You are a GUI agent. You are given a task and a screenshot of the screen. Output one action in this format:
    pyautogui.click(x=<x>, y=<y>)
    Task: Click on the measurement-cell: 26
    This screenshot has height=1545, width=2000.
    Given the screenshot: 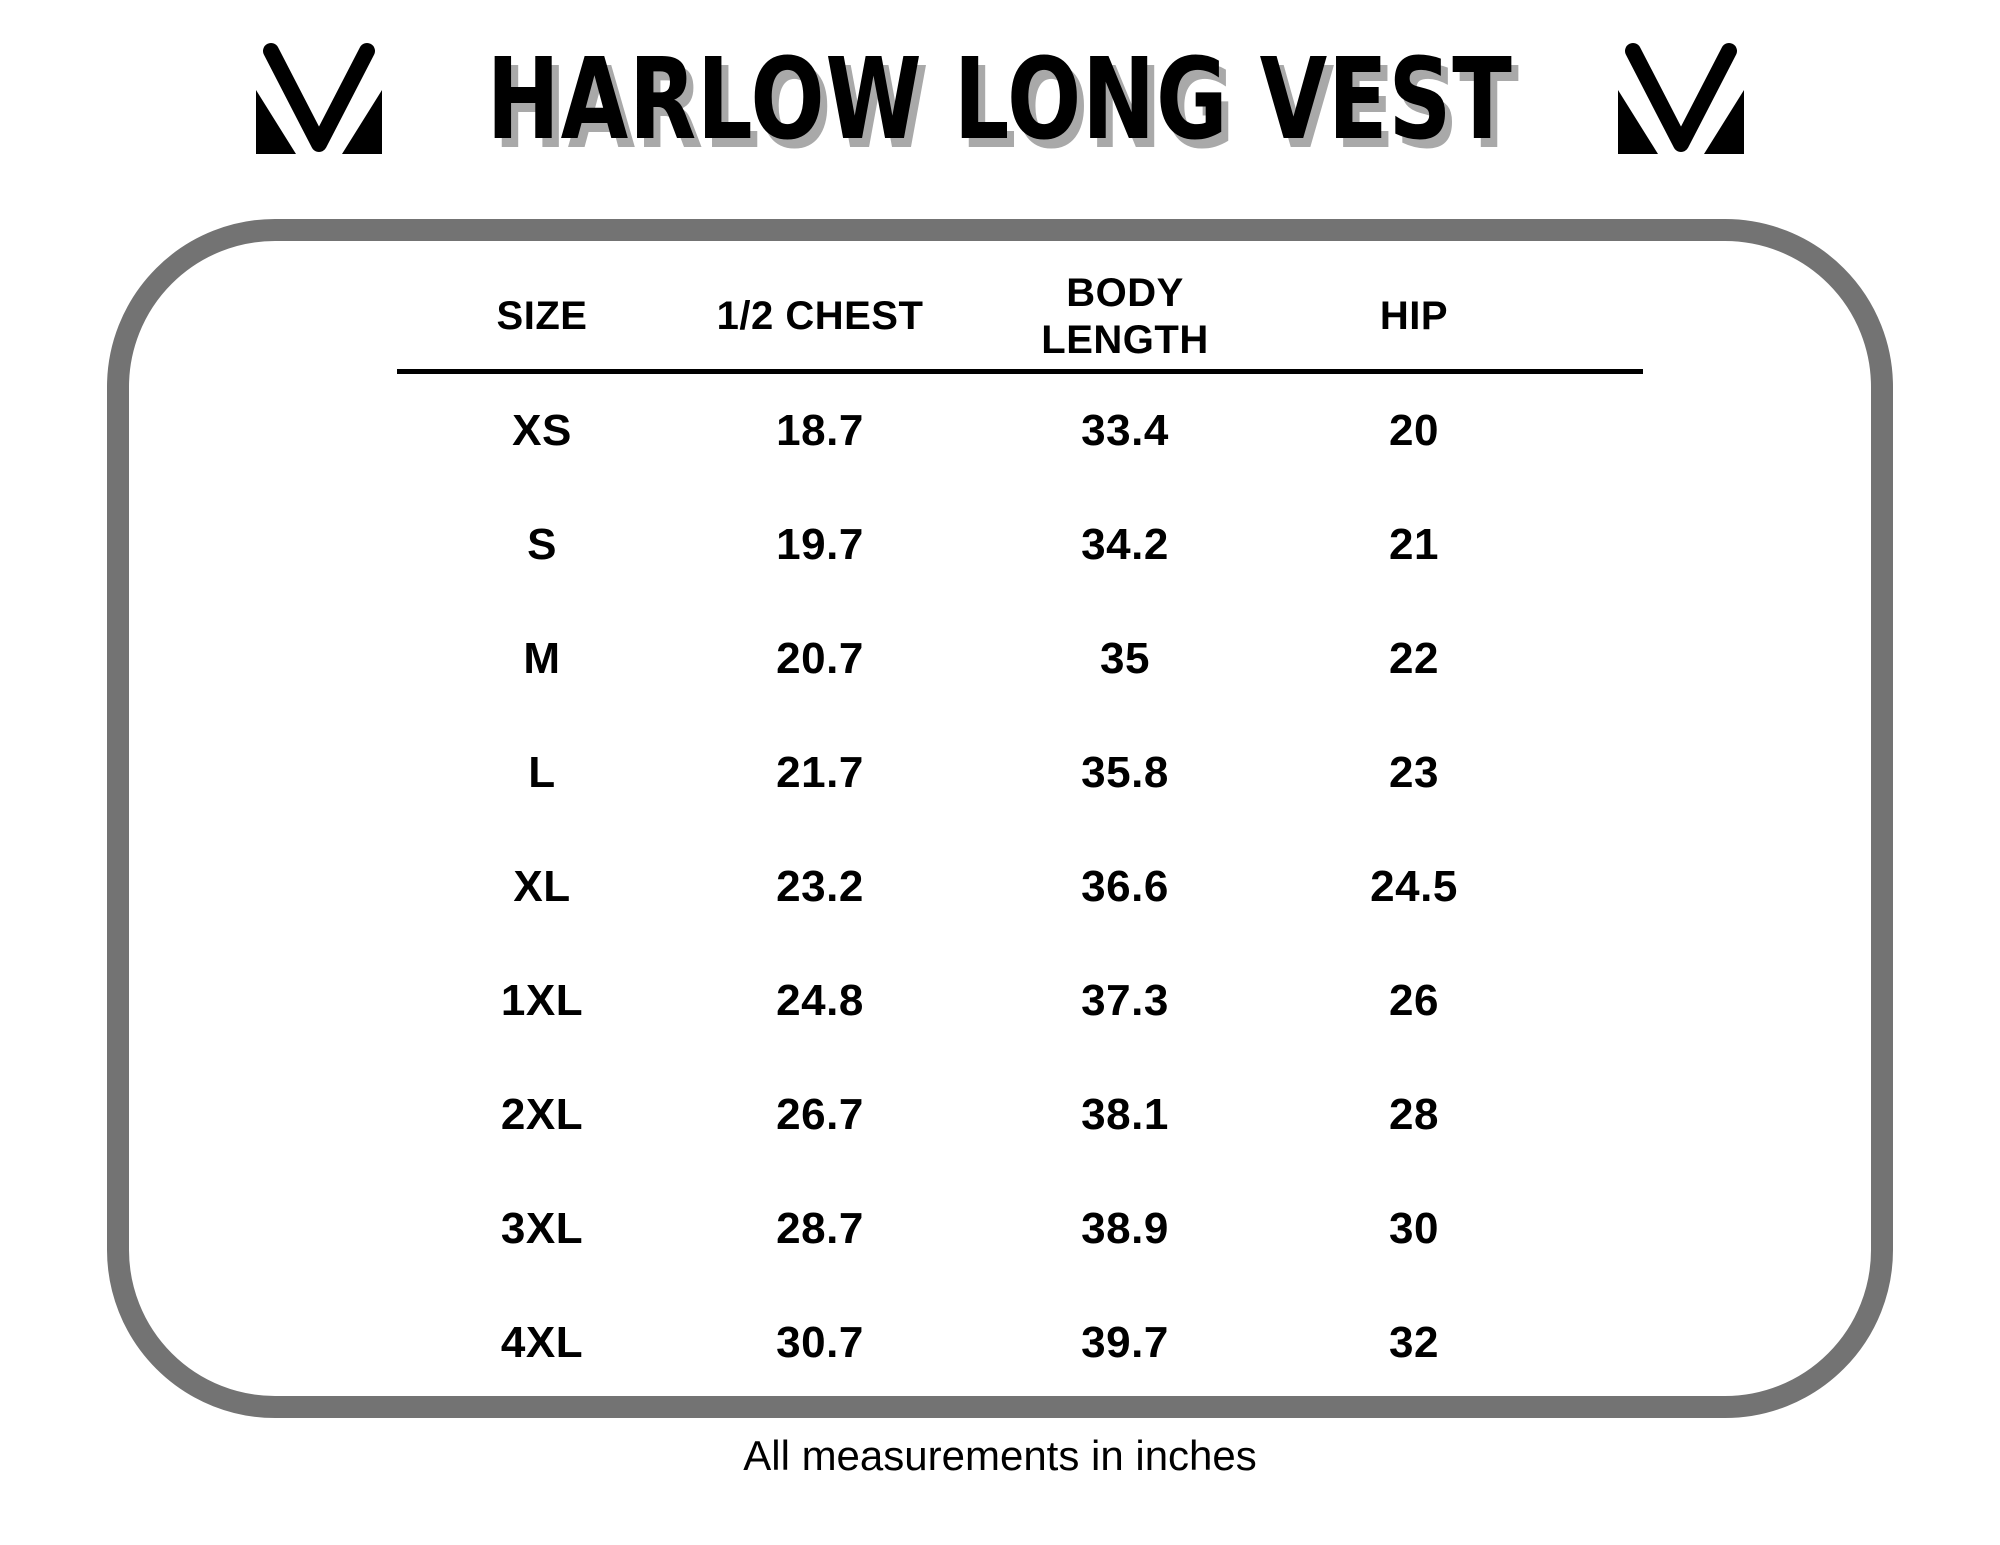 What is the action you would take?
    pyautogui.click(x=1414, y=1000)
    